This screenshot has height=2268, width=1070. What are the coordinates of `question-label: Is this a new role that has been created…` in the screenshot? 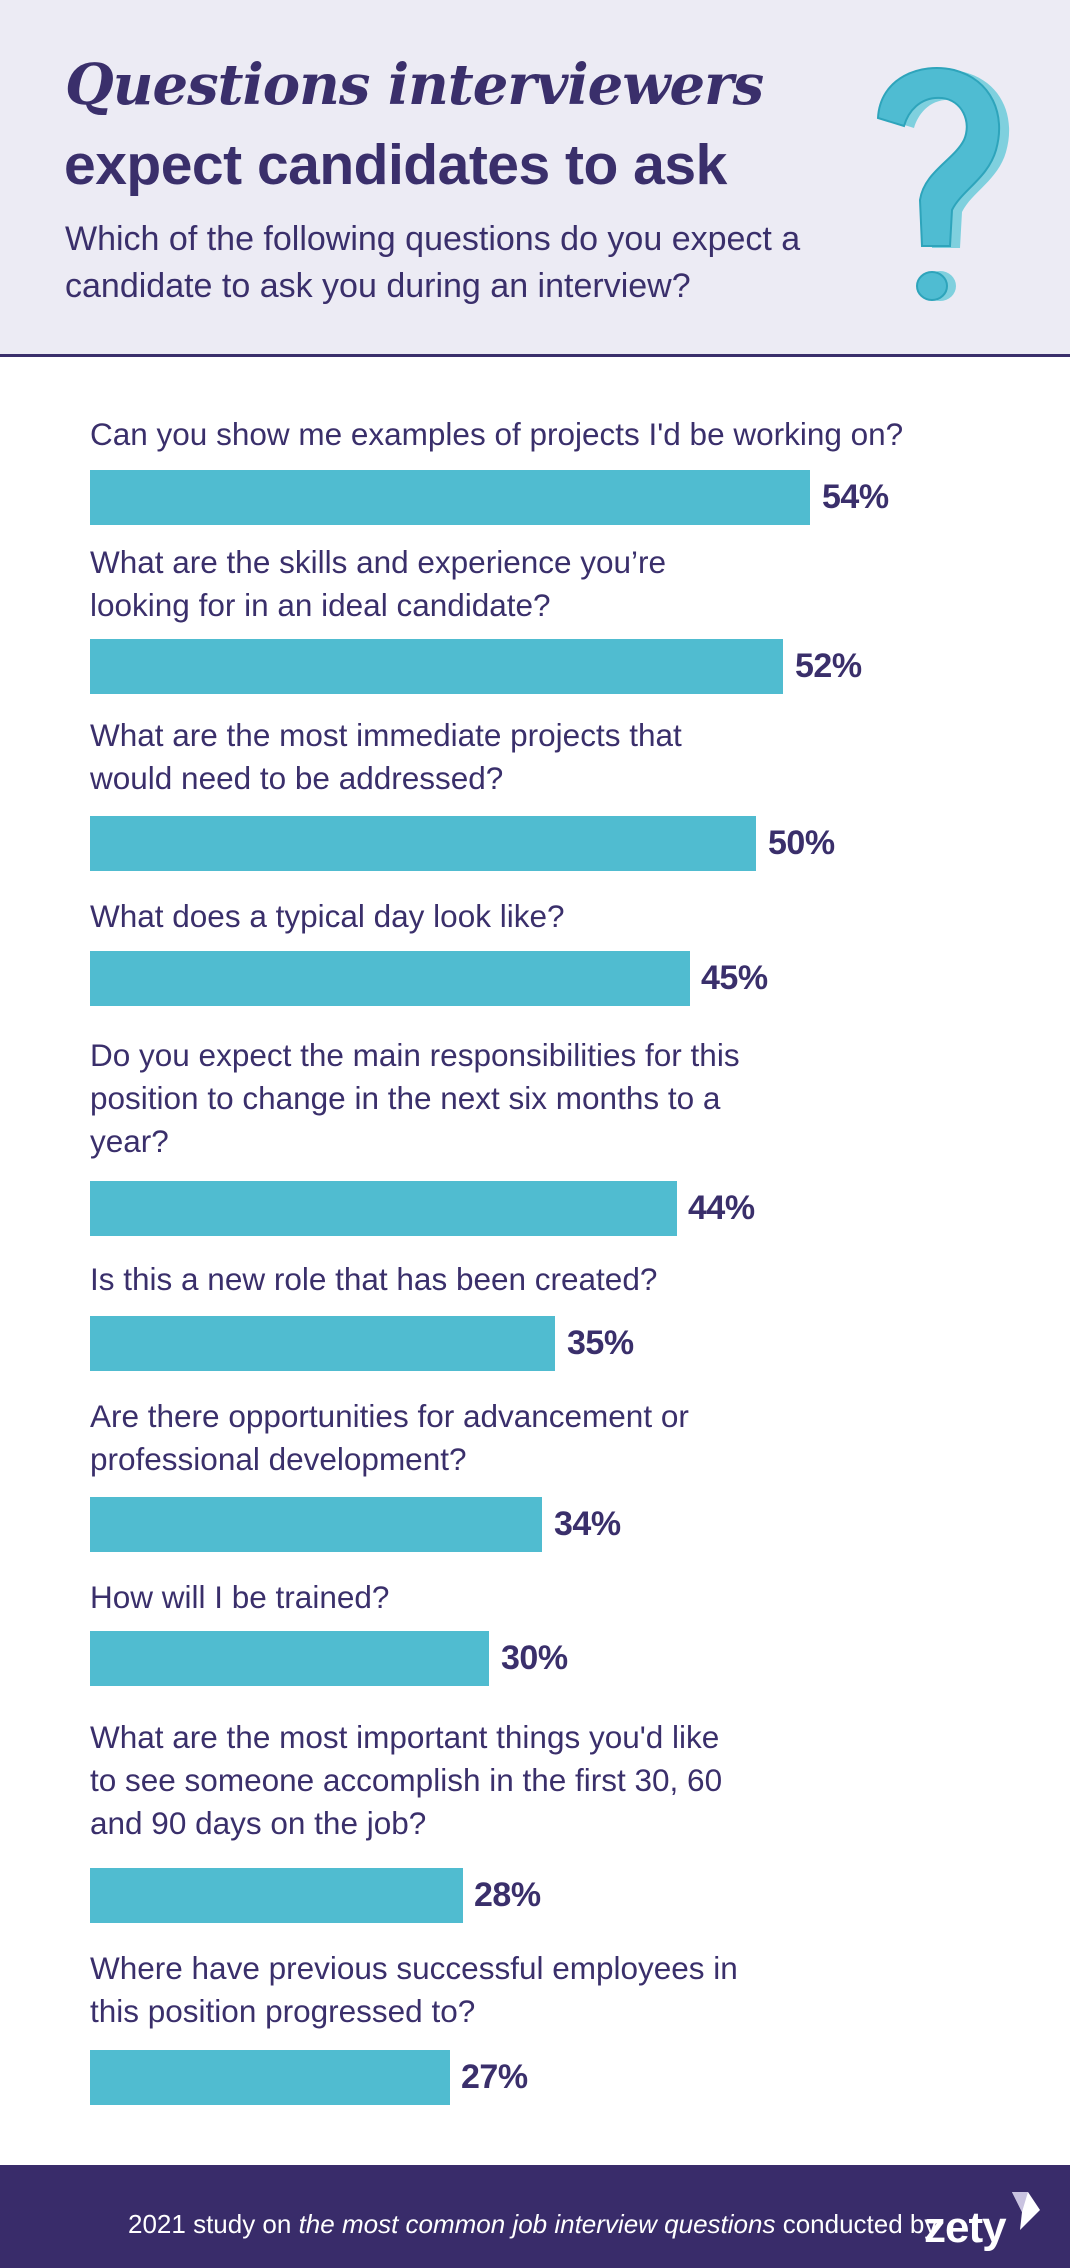 It's located at (374, 1279).